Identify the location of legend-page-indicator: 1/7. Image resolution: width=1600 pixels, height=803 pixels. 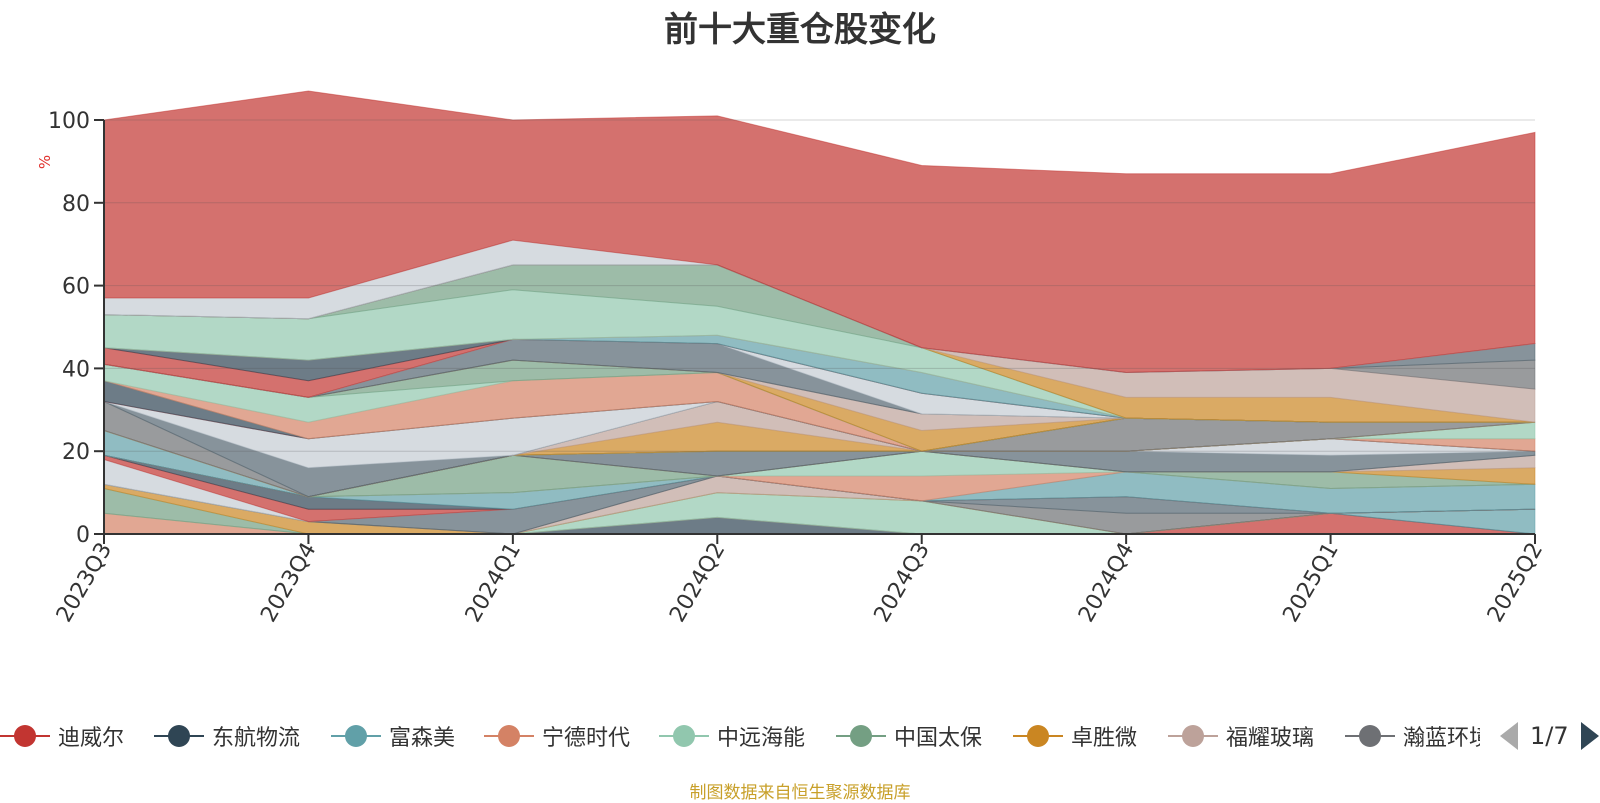
(1549, 736).